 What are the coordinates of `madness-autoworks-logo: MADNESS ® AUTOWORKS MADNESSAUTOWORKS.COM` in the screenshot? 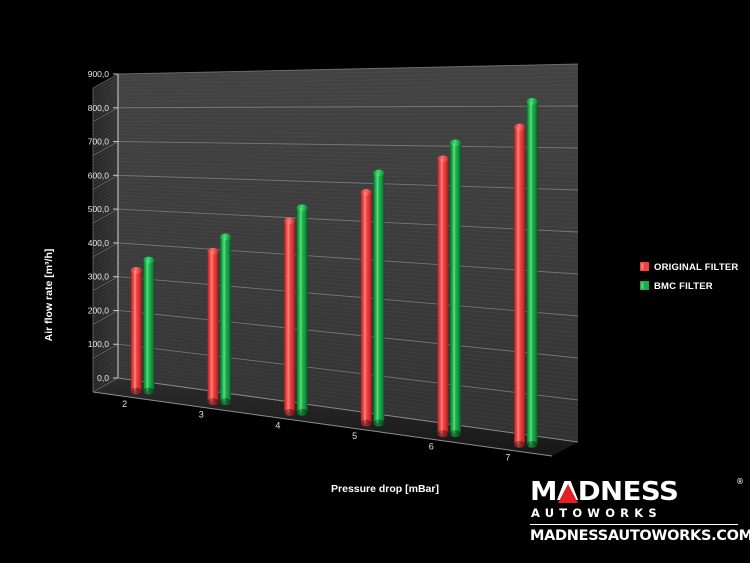 It's located at (640, 510).